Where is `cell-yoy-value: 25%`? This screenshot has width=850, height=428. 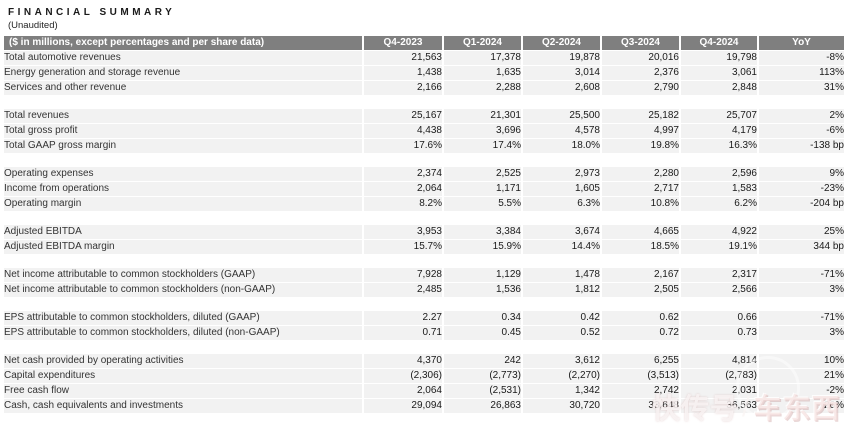 cell-yoy-value: 25% is located at coordinates (802, 232).